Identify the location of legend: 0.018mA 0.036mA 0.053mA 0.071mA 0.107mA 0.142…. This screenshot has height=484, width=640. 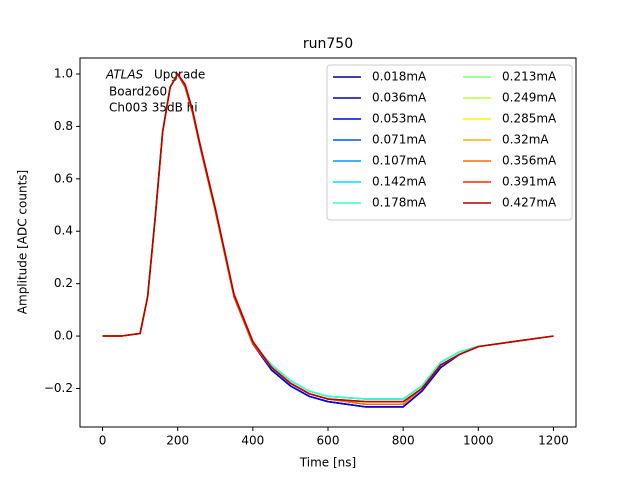
(449, 142).